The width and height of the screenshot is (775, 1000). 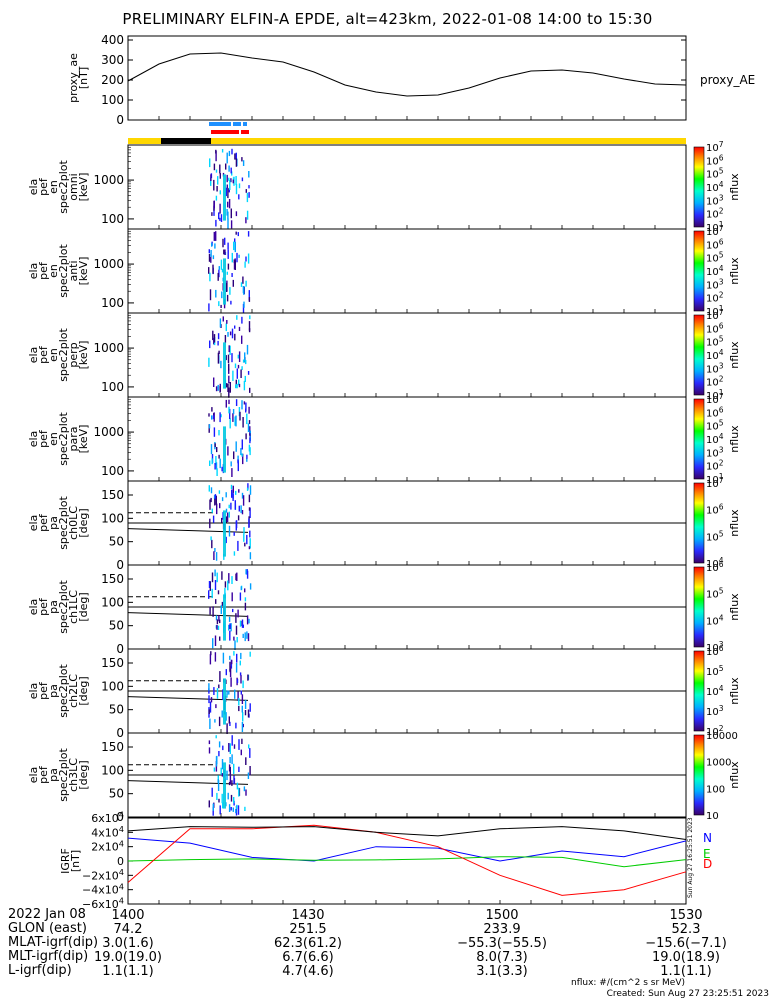 What do you see at coordinates (47, 914) in the screenshot?
I see `footer-label: 2022 Jan 08` at bounding box center [47, 914].